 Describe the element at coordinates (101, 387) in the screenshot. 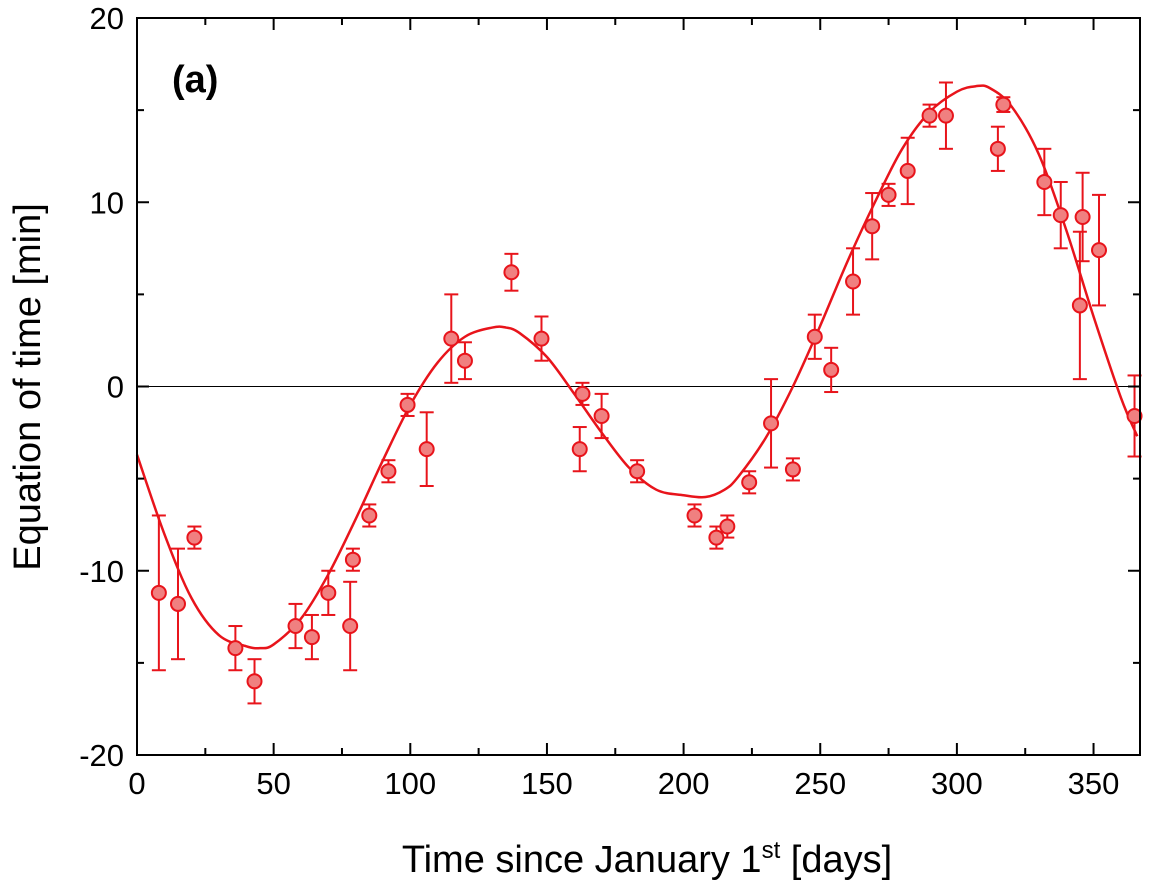

I see `y-tick-labels: -20 -10 0 10 20` at that location.